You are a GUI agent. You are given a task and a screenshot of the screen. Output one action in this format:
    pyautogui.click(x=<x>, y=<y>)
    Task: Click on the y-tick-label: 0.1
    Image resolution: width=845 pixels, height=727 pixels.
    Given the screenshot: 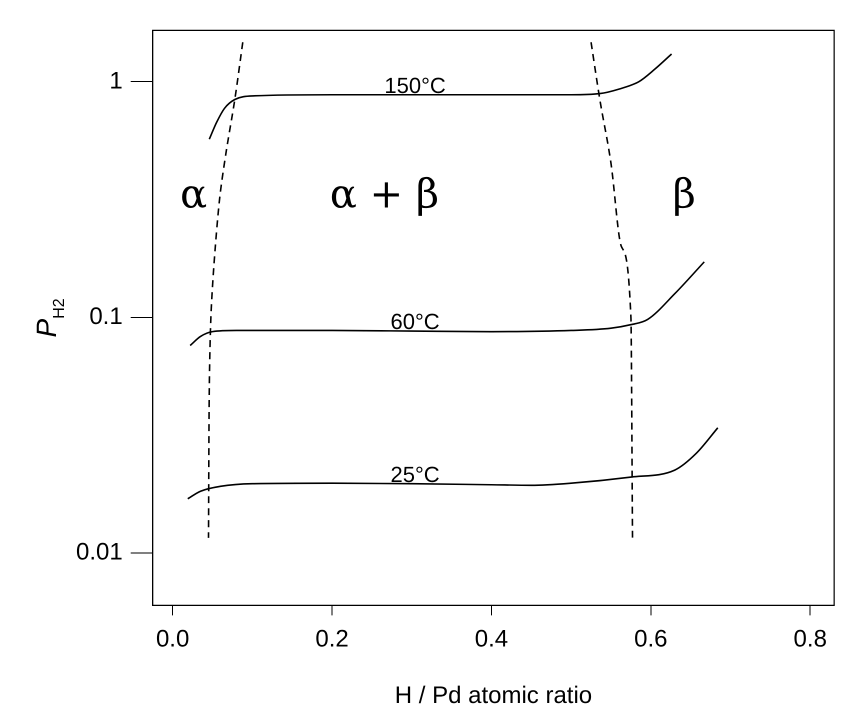 What is the action you would take?
    pyautogui.click(x=106, y=316)
    